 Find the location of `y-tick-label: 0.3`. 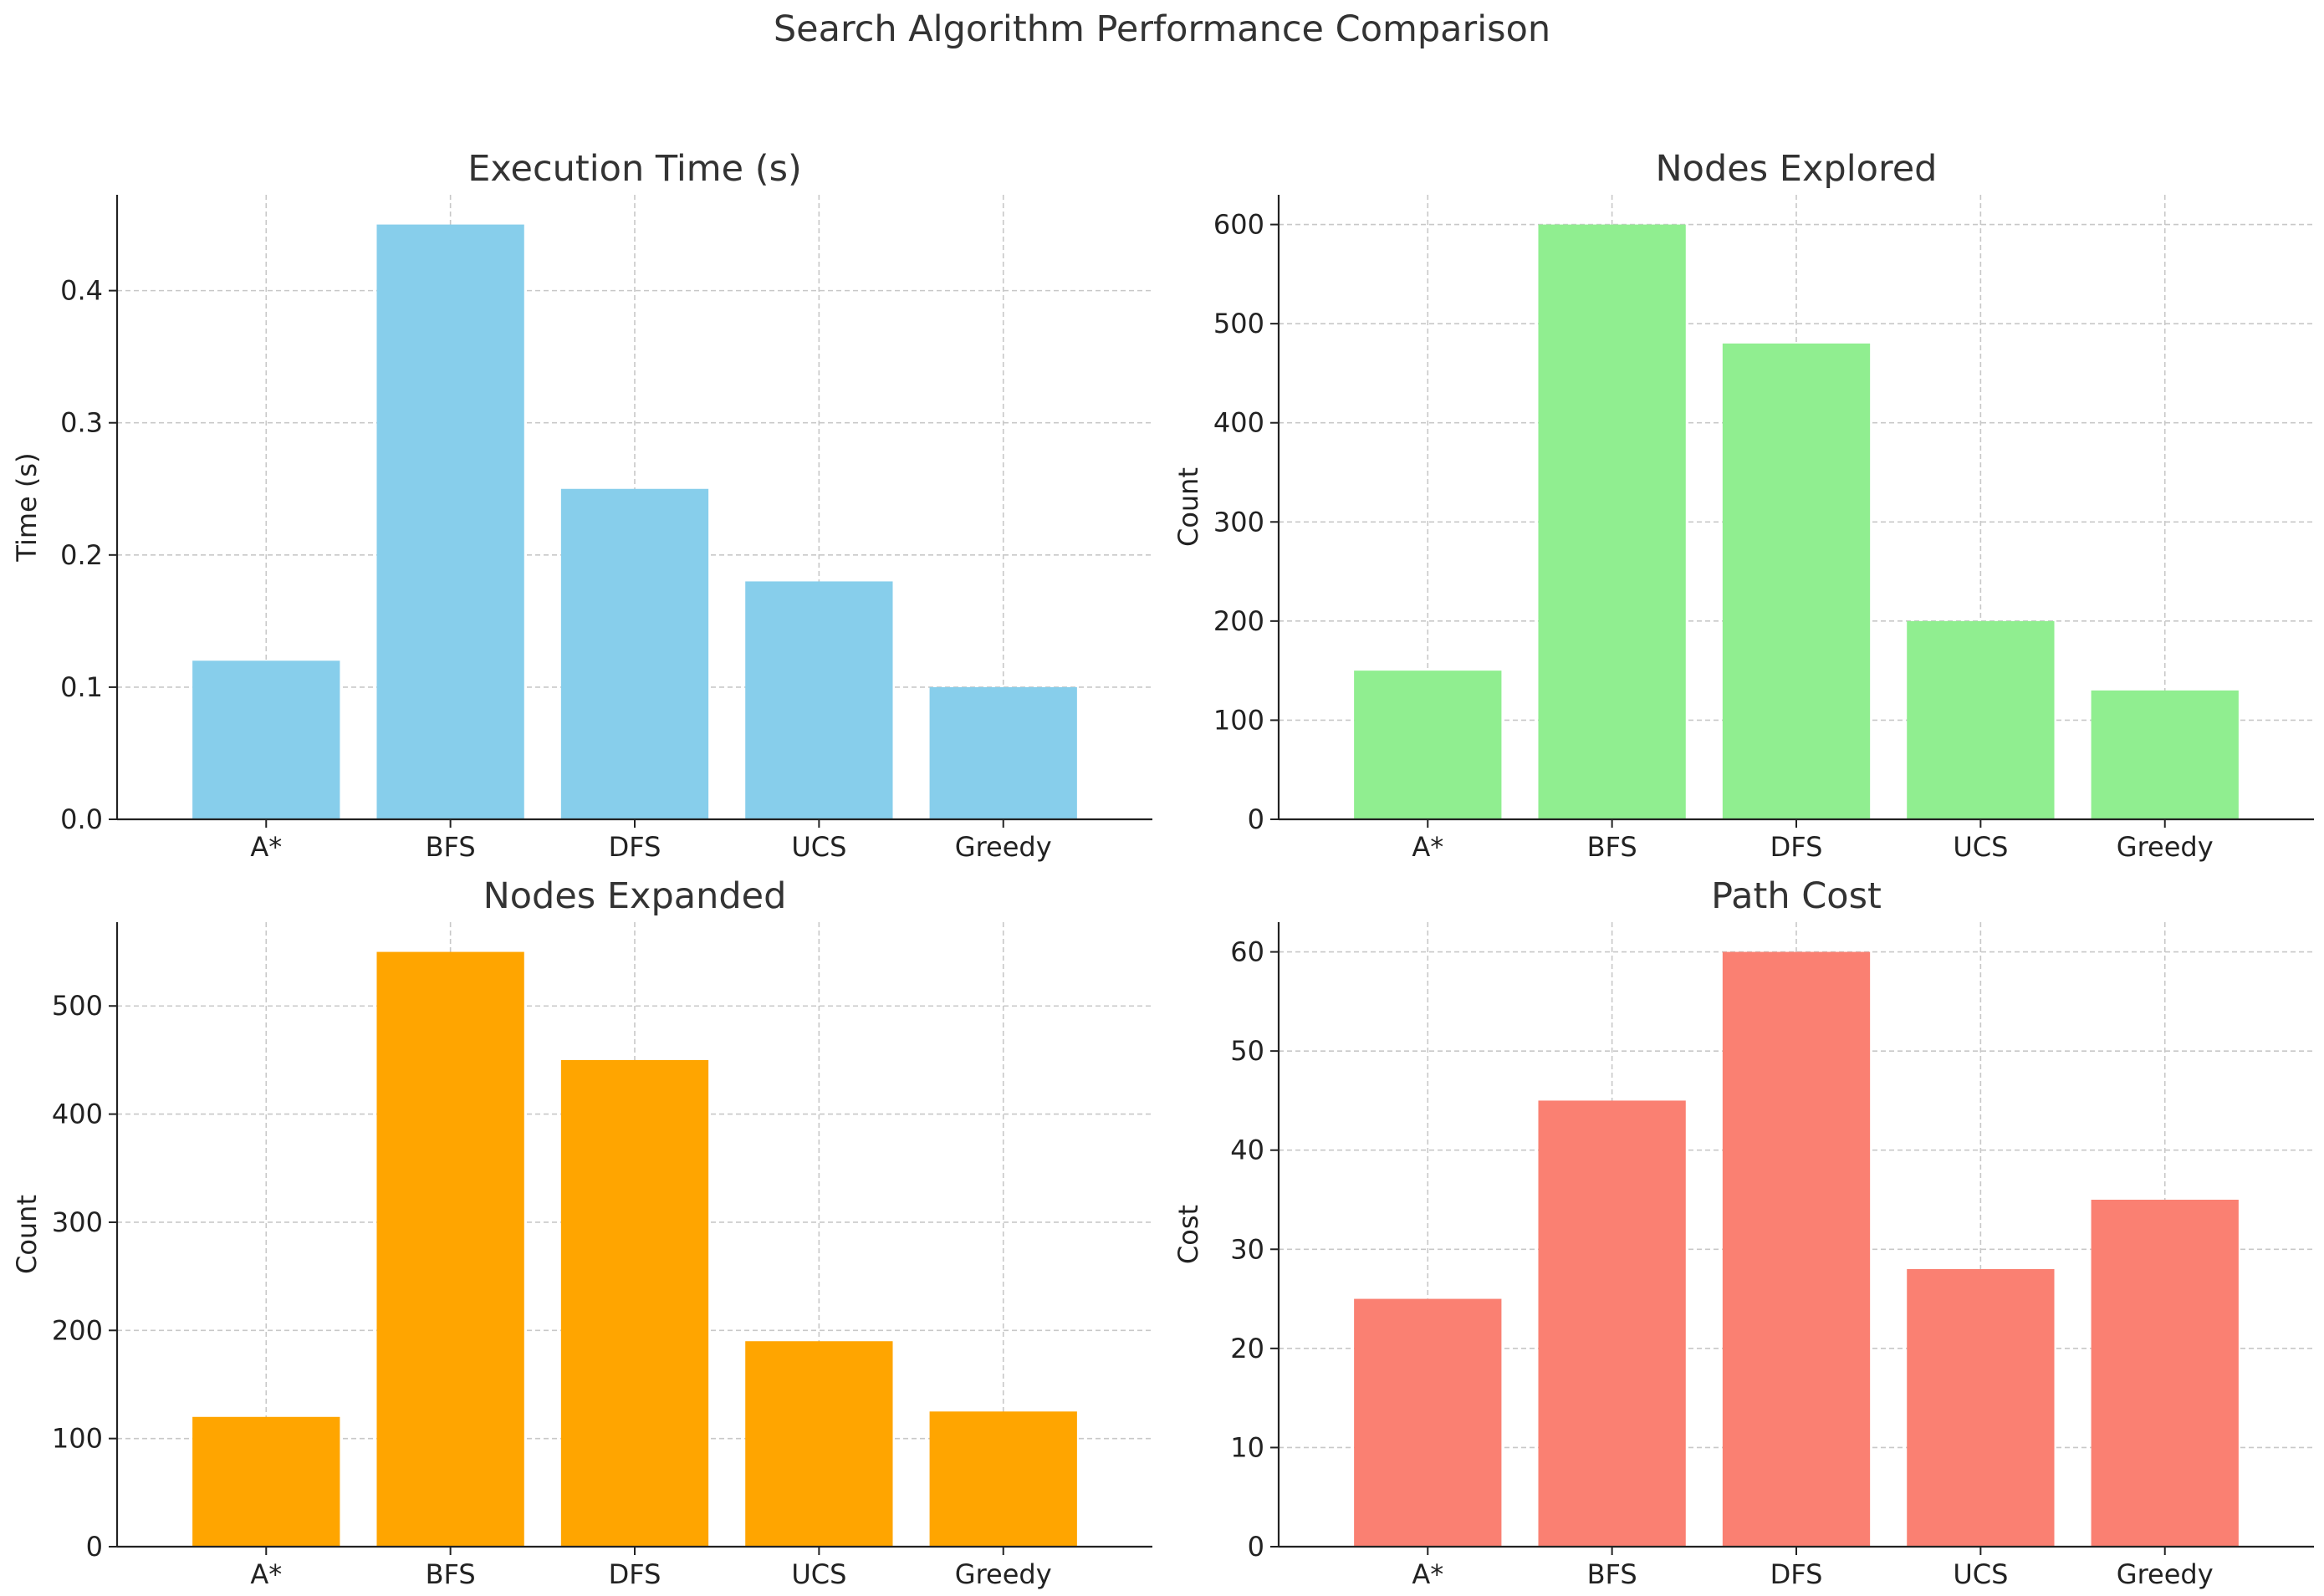

y-tick-label: 0.3 is located at coordinates (81, 423).